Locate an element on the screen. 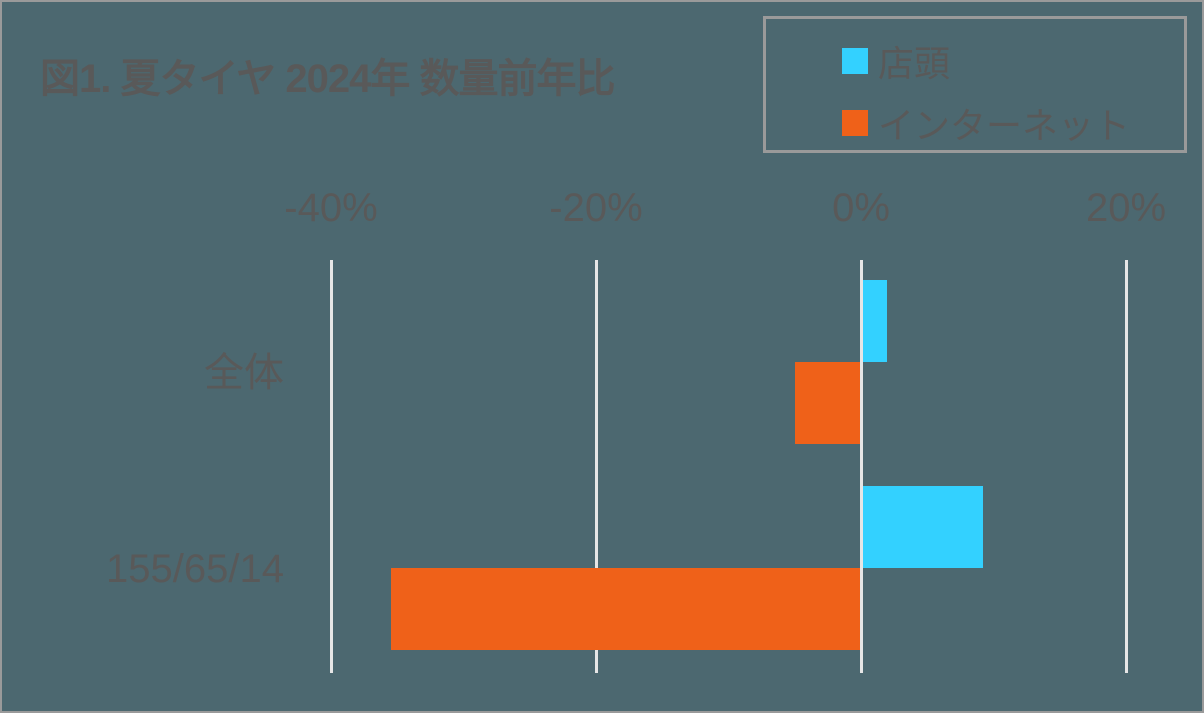 The image size is (1204, 713). bar-overall-internet is located at coordinates (828, 403).